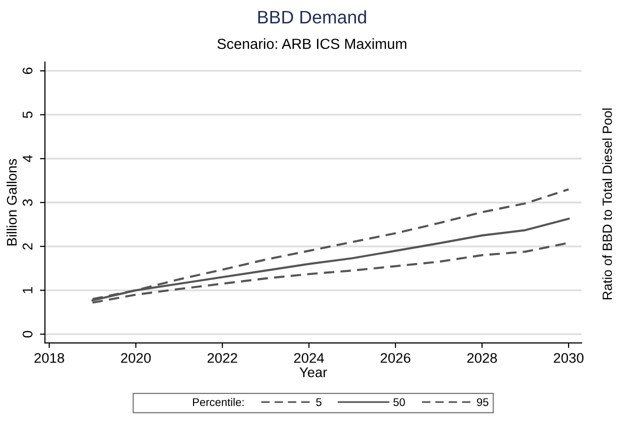 The image size is (624, 425). What do you see at coordinates (482, 402) in the screenshot?
I see `legend-label: 95` at bounding box center [482, 402].